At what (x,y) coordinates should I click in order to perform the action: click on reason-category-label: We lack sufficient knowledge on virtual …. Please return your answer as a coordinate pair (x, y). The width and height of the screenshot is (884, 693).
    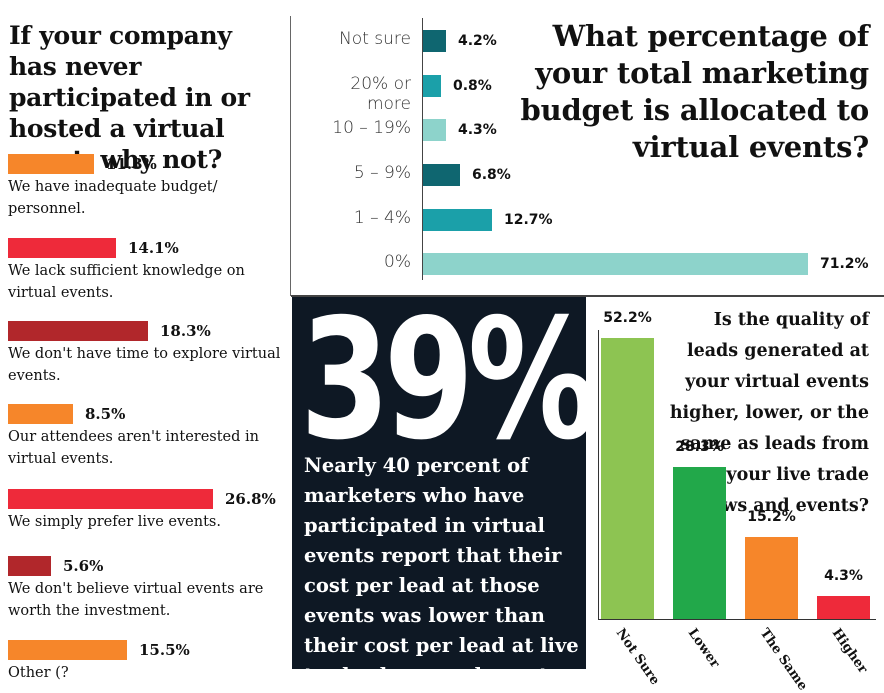
    Looking at the image, I should click on (126, 282).